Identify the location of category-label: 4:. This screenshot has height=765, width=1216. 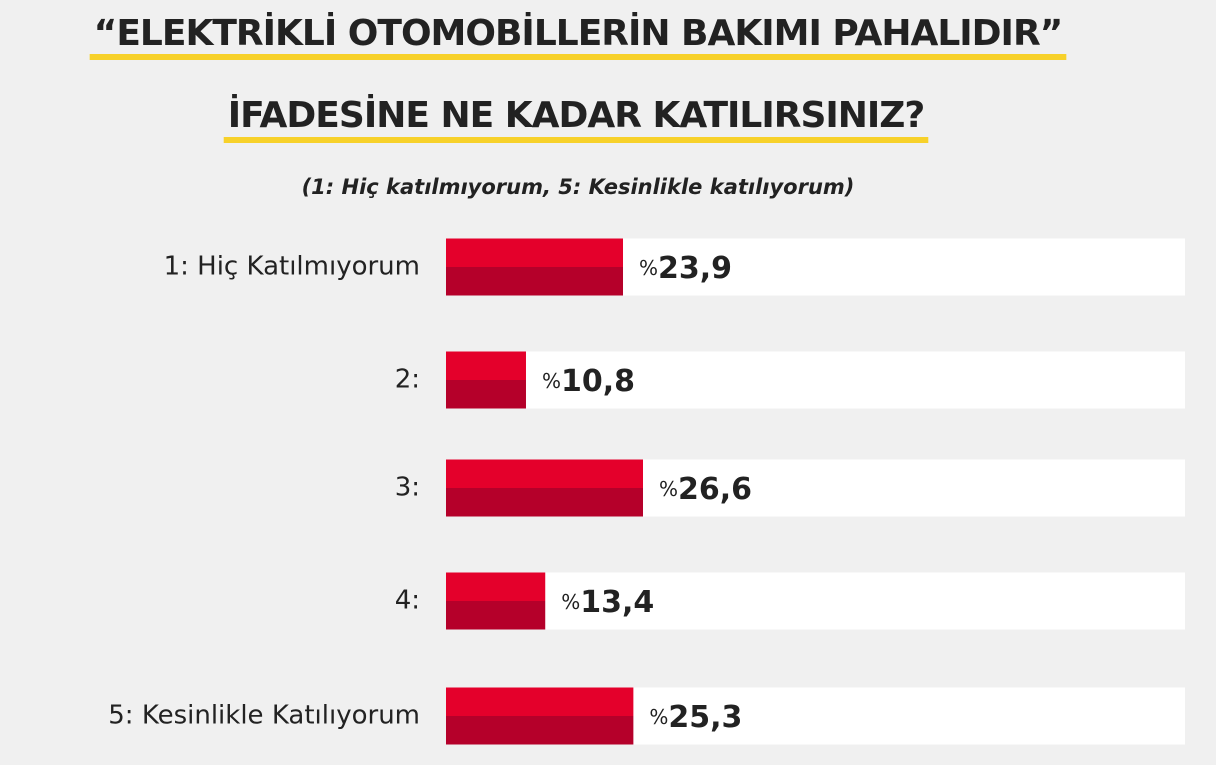
(407, 601).